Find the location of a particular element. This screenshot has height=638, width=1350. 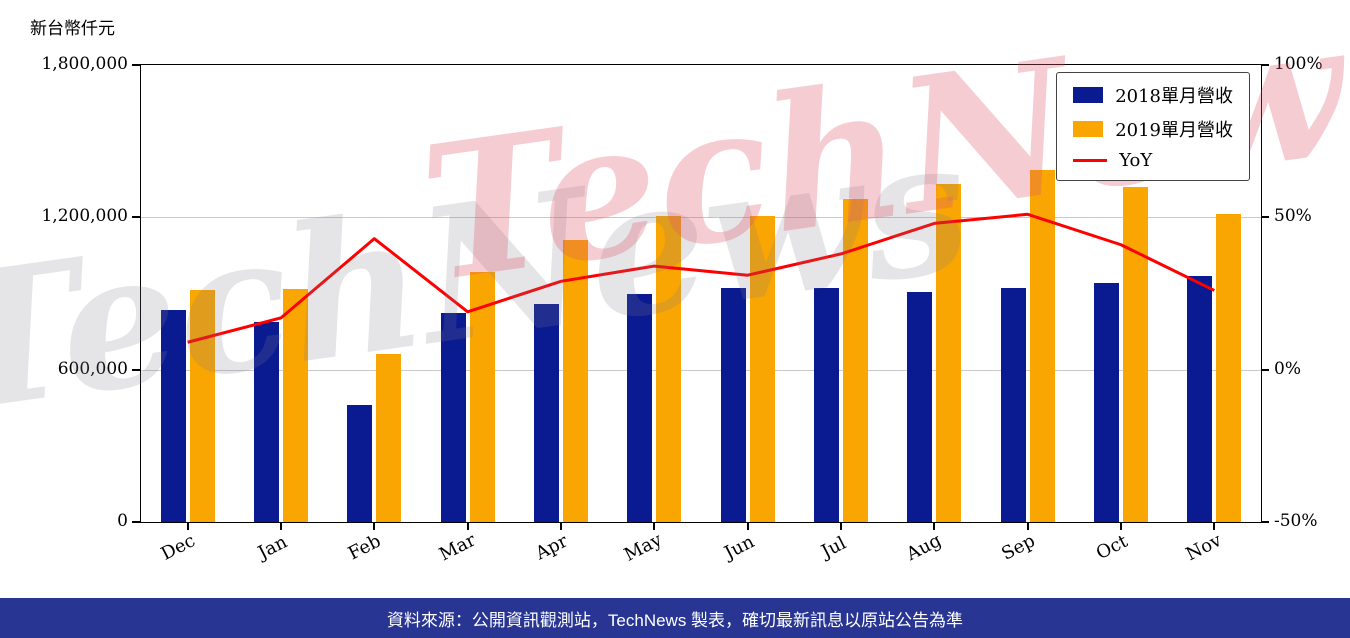

y-axis-right-tick-label: -50% is located at coordinates (1296, 521).